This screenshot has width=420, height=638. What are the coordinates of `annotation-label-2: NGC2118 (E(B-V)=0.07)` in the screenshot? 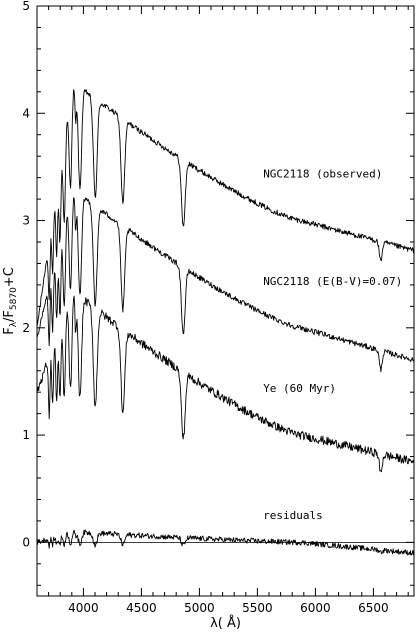 It's located at (332, 281).